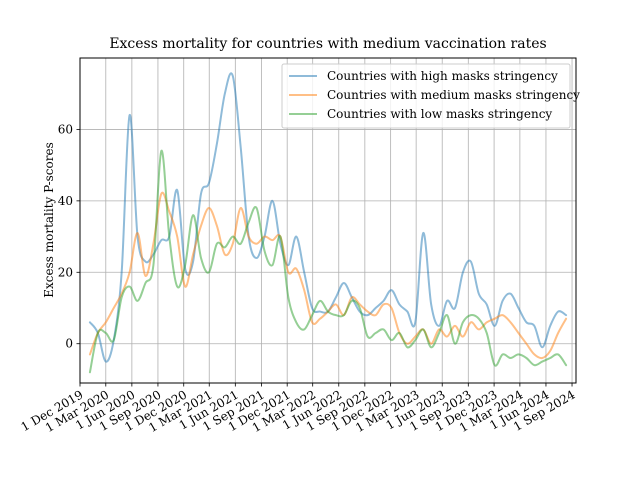 This screenshot has height=480, width=640. Describe the element at coordinates (65, 201) in the screenshot. I see `y-tick-label: 40` at that location.